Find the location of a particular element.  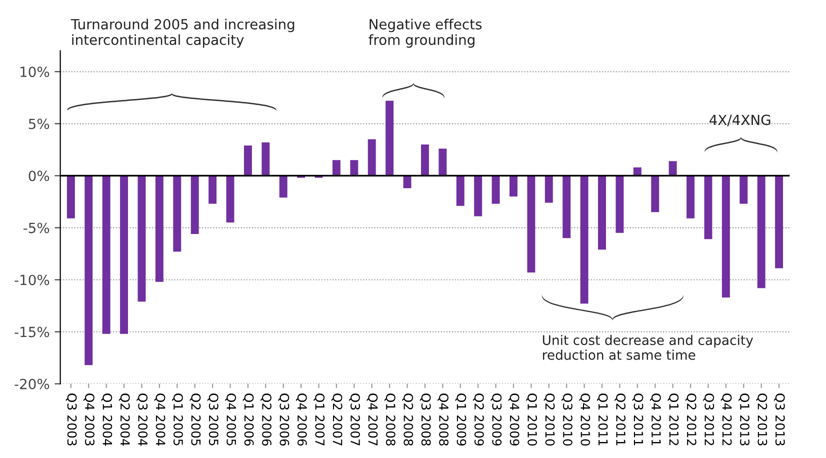

annotation: Unit cost decrease and capacity reduction at same time is located at coordinates (648, 347).